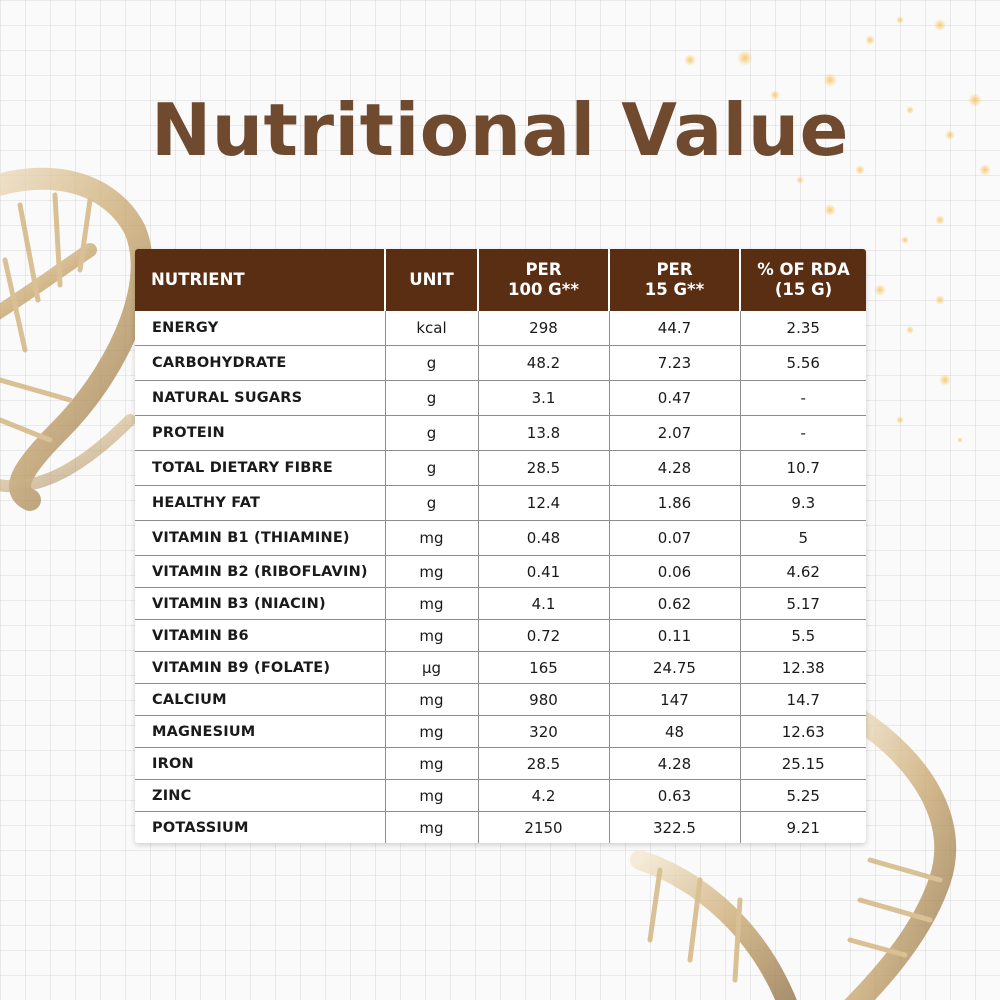  I want to click on cell-per-100g: 48.2, so click(544, 363).